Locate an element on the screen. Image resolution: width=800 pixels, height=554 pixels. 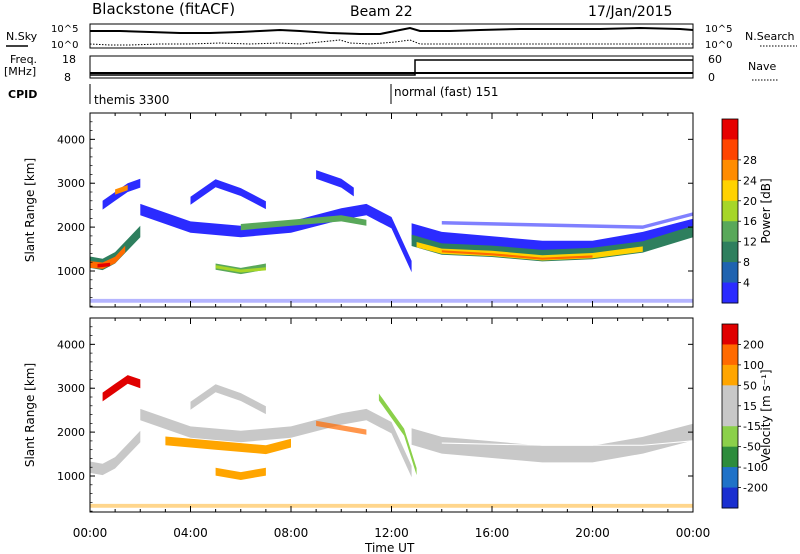
station-title: Blackstone (fitACF) is located at coordinates (163, 9).